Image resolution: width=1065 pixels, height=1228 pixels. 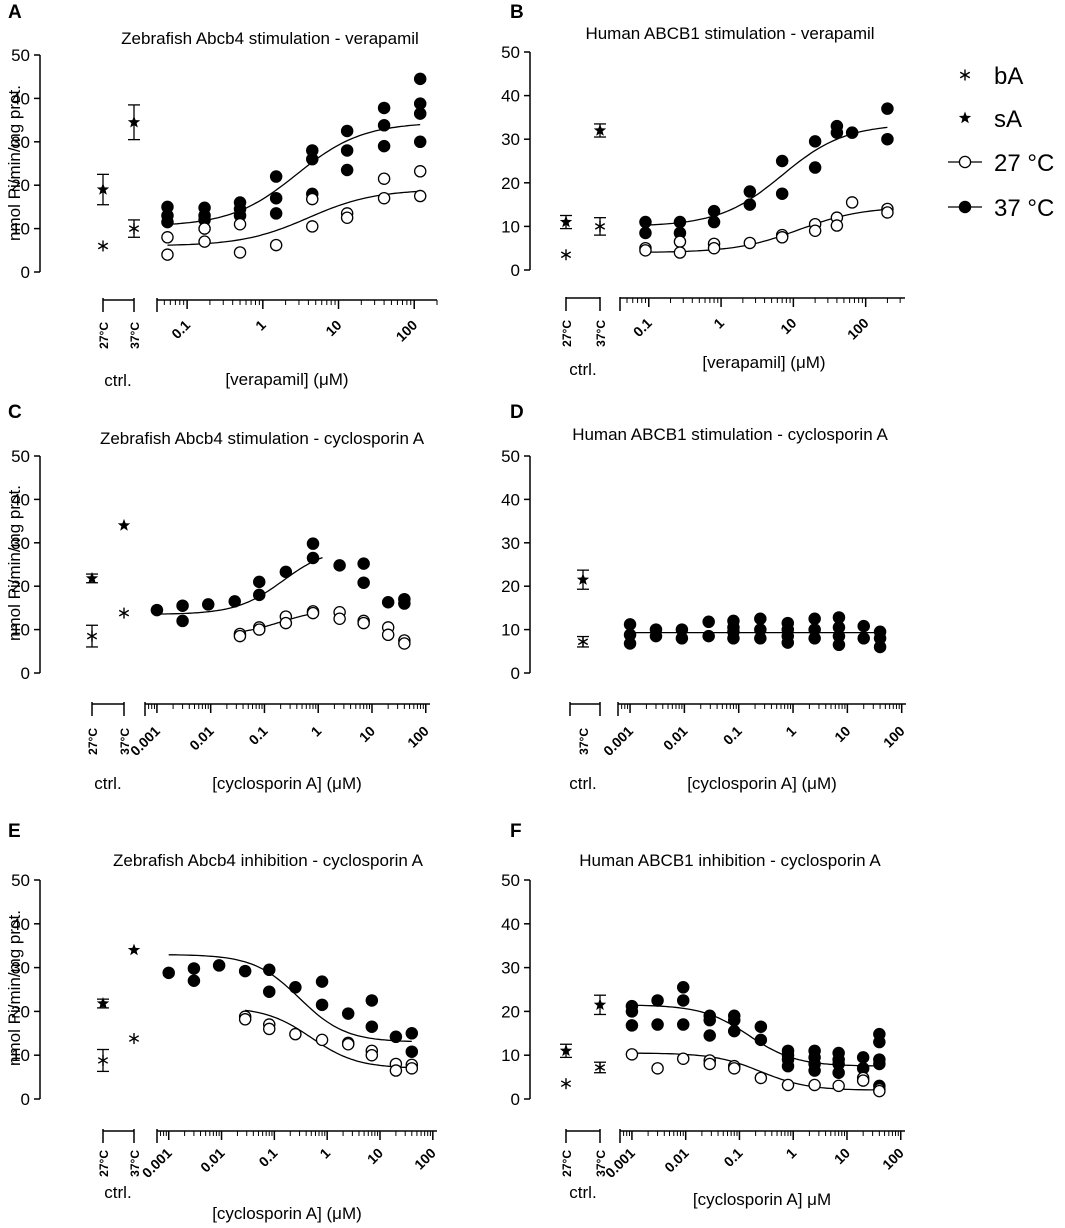 What do you see at coordinates (517, 12) in the screenshot?
I see `panel-letter: B` at bounding box center [517, 12].